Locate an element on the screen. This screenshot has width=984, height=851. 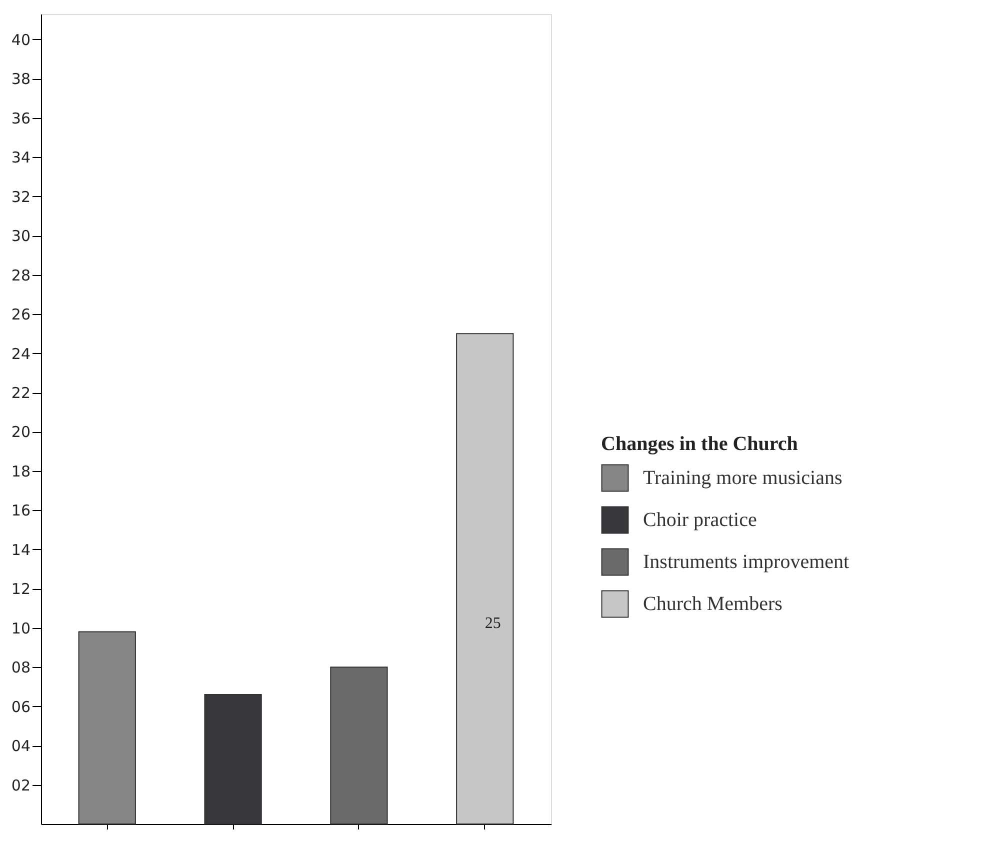
data-label: 25 is located at coordinates (492, 623).